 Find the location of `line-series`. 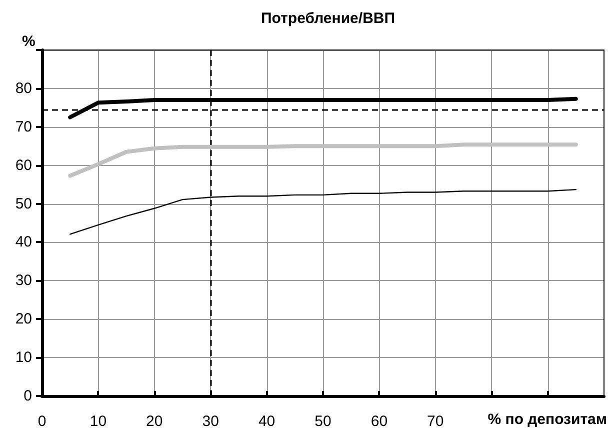

line-series is located at coordinates (323, 160).